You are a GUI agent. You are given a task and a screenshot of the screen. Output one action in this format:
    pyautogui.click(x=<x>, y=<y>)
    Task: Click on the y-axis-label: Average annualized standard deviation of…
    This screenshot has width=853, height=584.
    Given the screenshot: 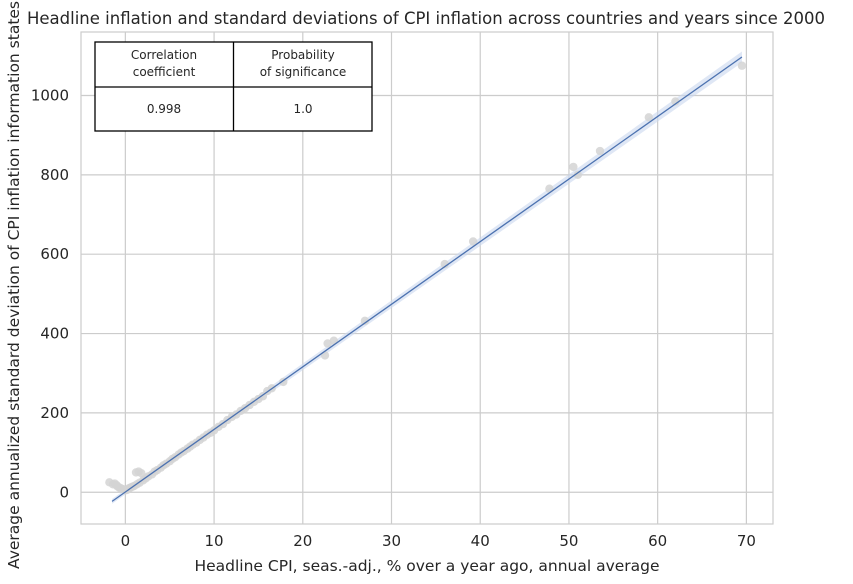 What is the action you would take?
    pyautogui.click(x=14, y=285)
    